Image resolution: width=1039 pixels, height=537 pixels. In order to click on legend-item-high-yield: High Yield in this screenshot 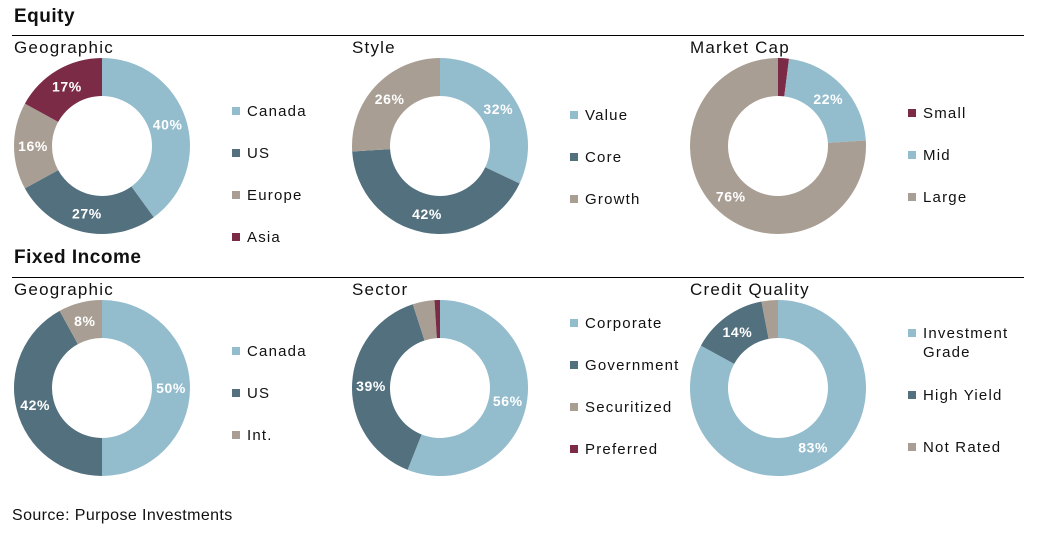, I will do `click(955, 395)`.